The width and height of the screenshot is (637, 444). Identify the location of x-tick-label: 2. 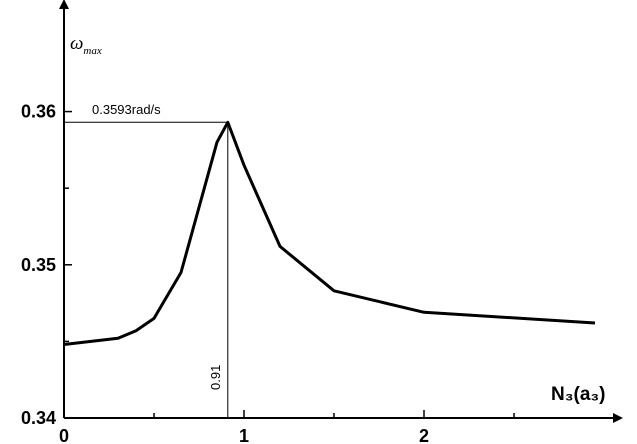
(424, 435).